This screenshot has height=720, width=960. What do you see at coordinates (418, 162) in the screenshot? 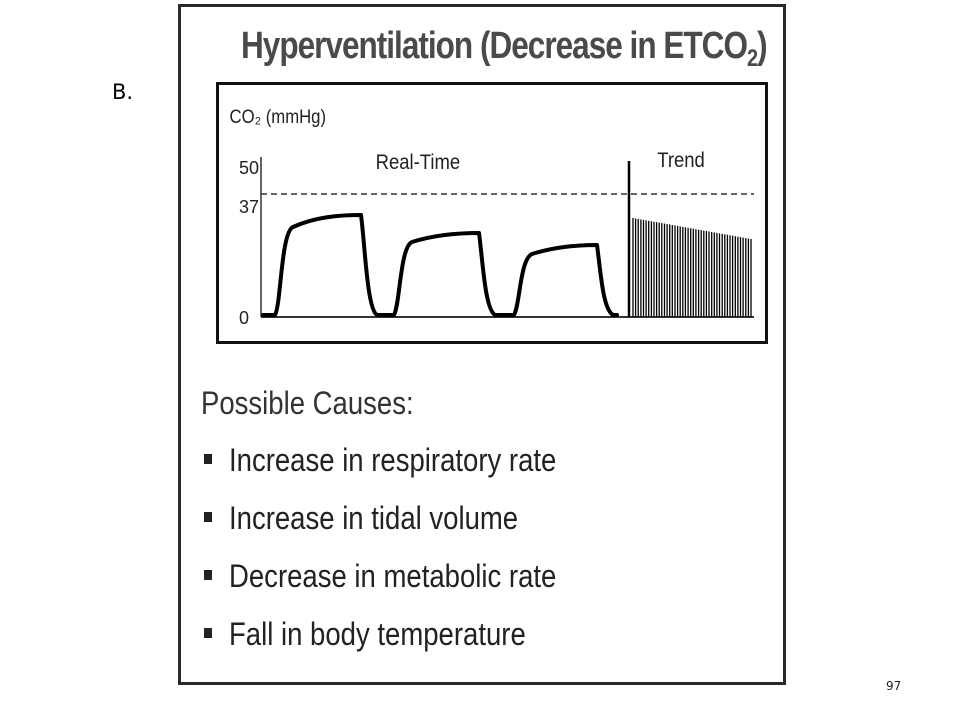
I see `realtime-label: Real-Time` at bounding box center [418, 162].